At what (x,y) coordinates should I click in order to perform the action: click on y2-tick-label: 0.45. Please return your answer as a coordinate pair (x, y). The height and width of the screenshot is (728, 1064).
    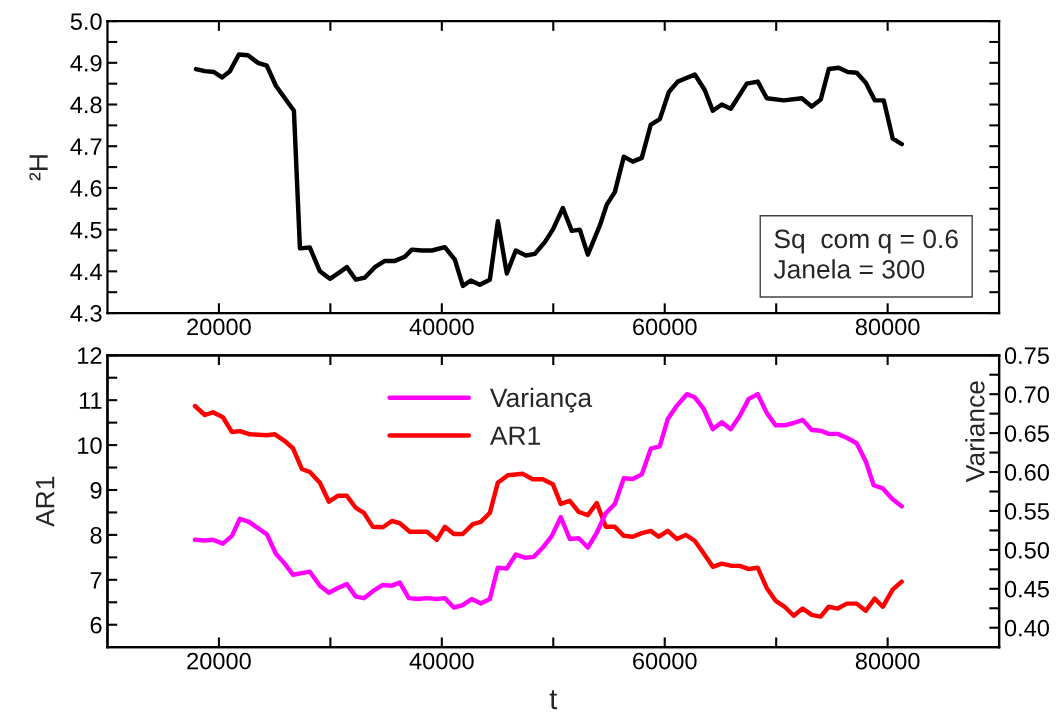
    Looking at the image, I should click on (1026, 589).